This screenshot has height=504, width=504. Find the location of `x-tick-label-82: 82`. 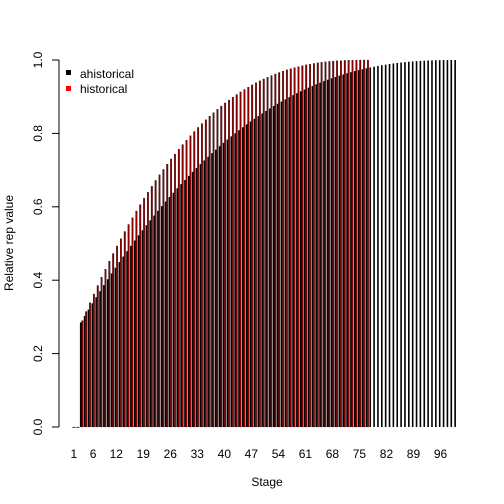

x-tick-label-82: 82 is located at coordinates (387, 454).